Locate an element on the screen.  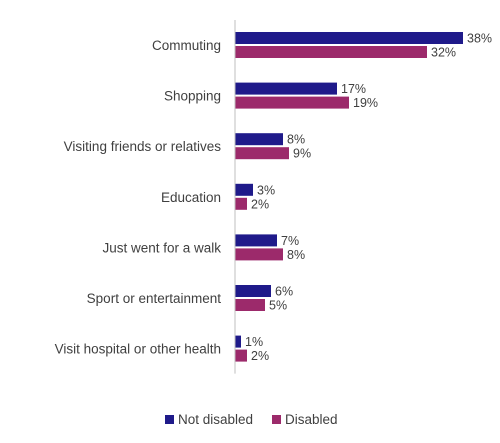
data-label: 17% is located at coordinates (353, 89).